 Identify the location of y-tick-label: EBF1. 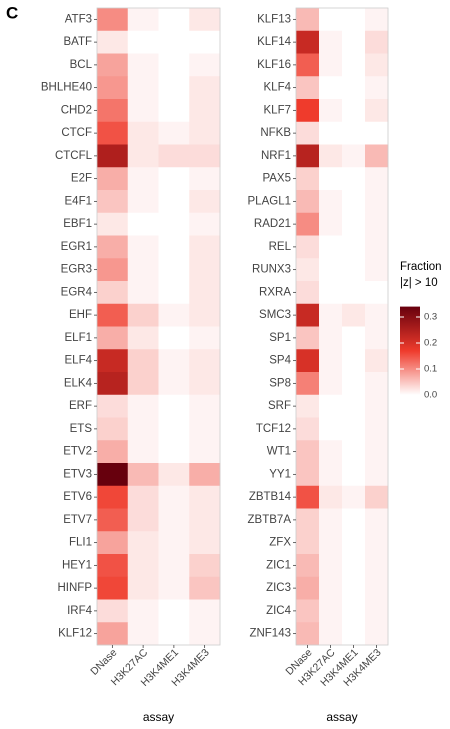
(77, 224).